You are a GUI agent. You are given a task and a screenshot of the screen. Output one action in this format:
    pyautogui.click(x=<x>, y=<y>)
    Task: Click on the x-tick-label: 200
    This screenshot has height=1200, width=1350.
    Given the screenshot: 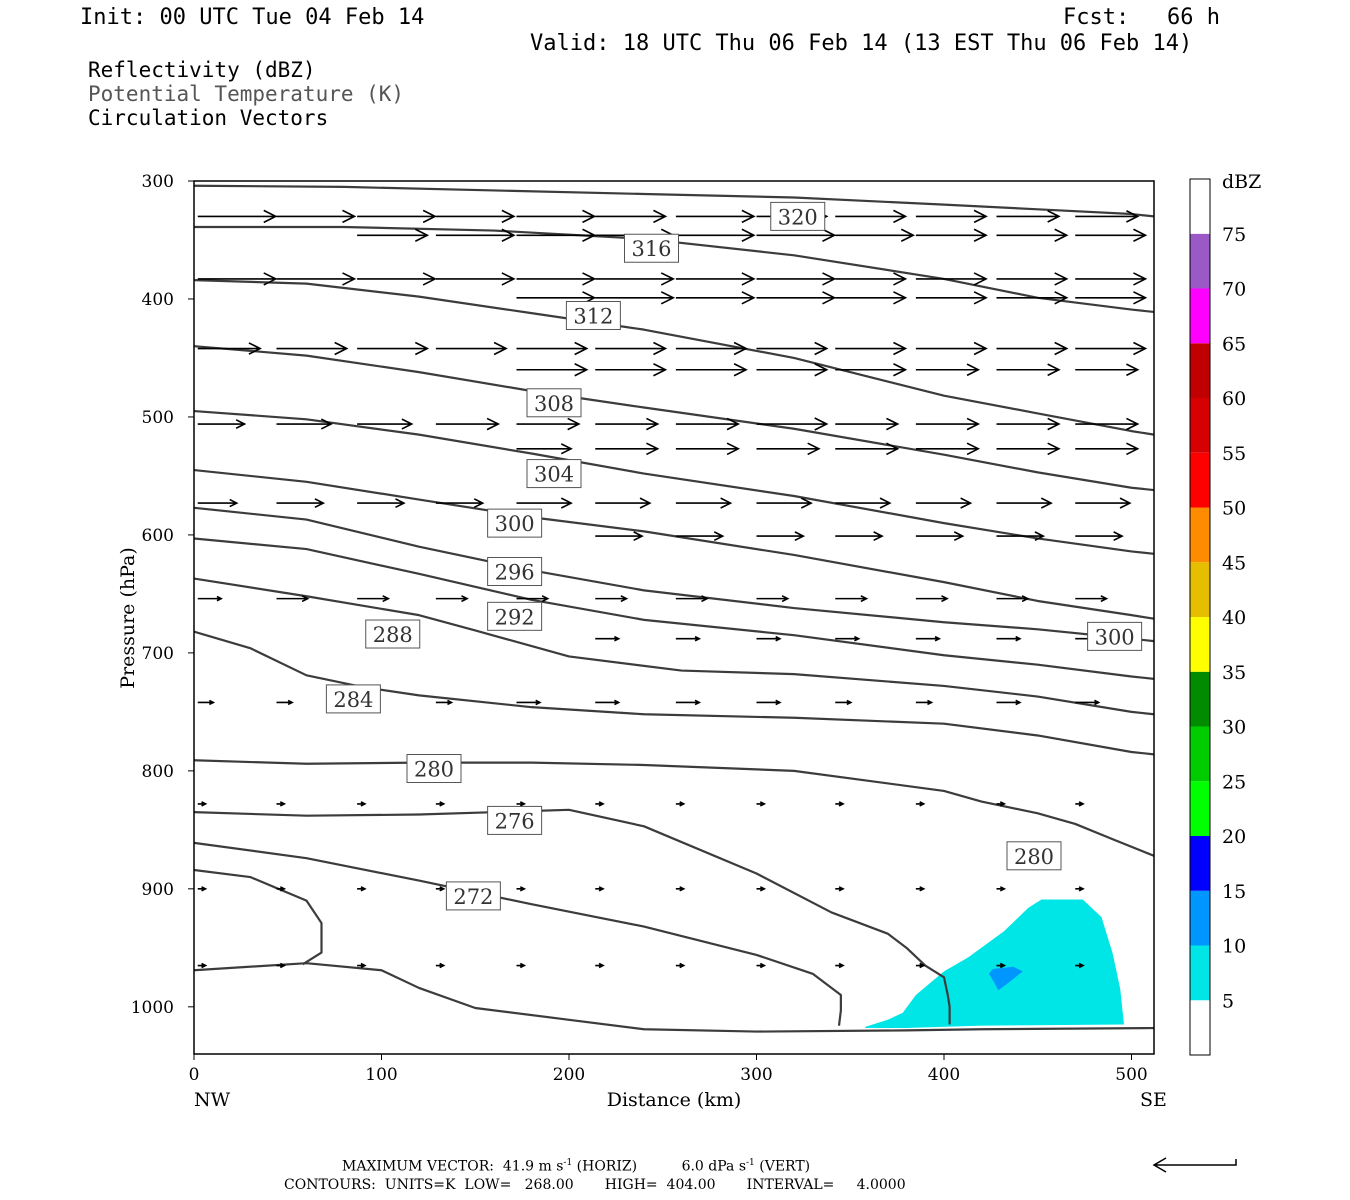 What is the action you would take?
    pyautogui.click(x=569, y=1075)
    